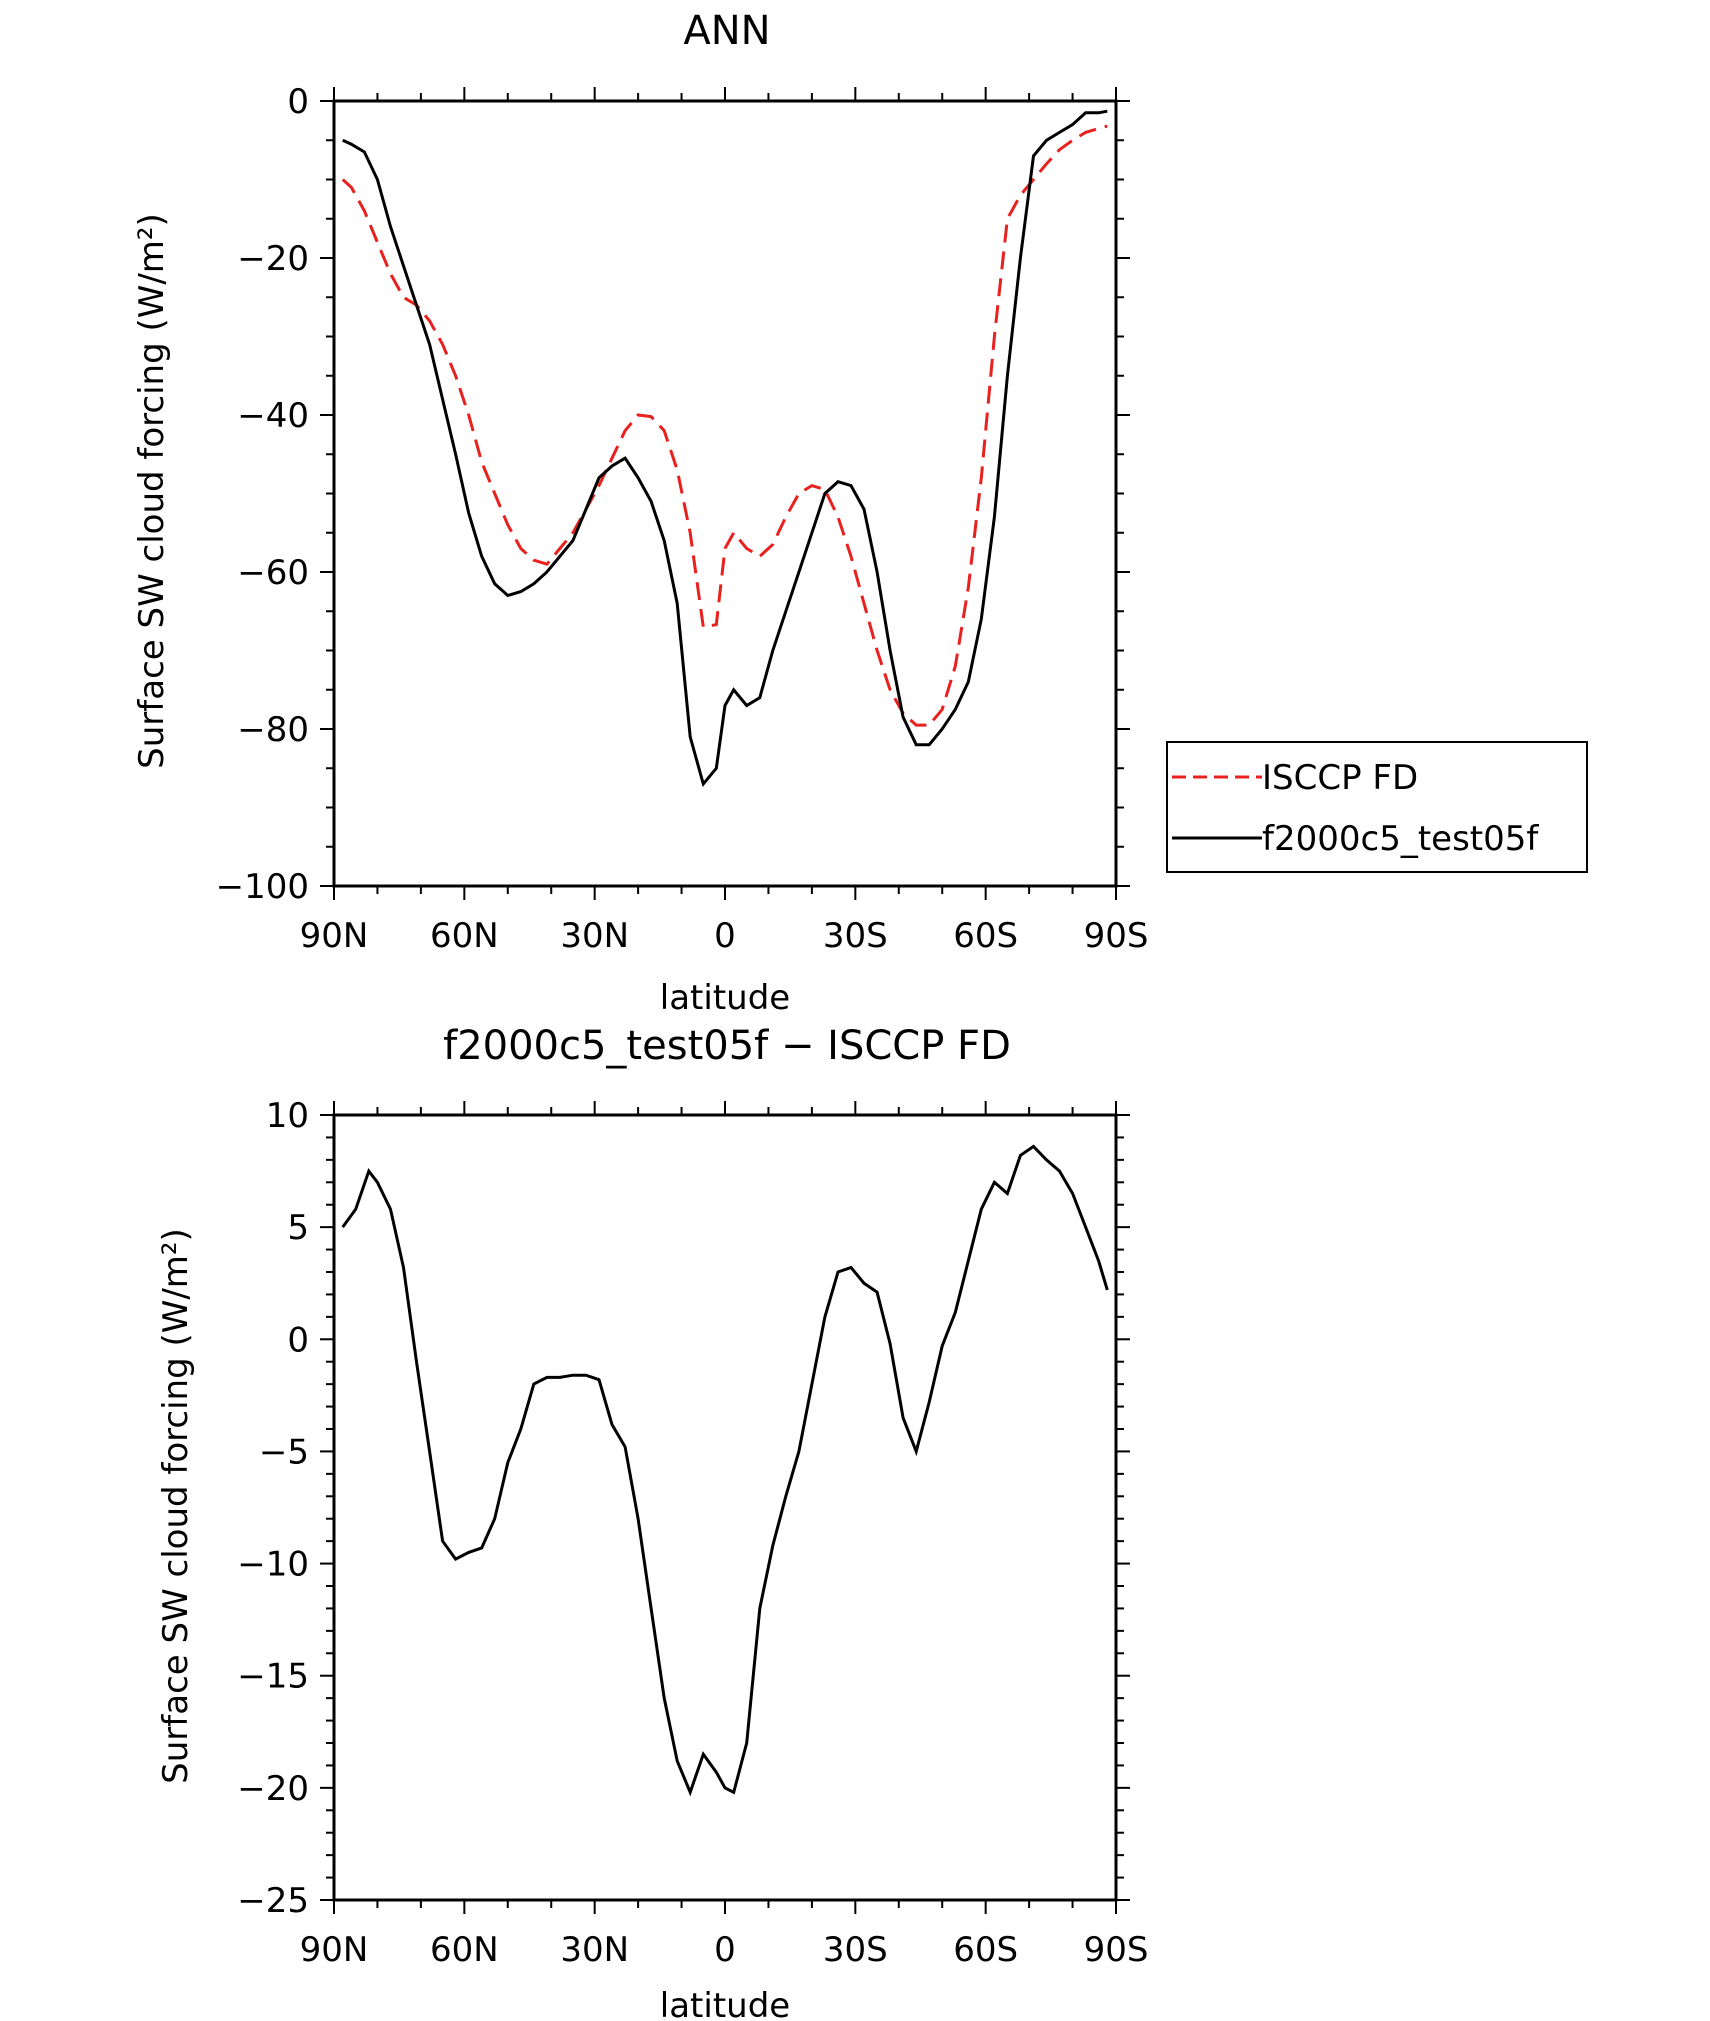  What do you see at coordinates (726, 31) in the screenshot?
I see `top-chart-title: ANN` at bounding box center [726, 31].